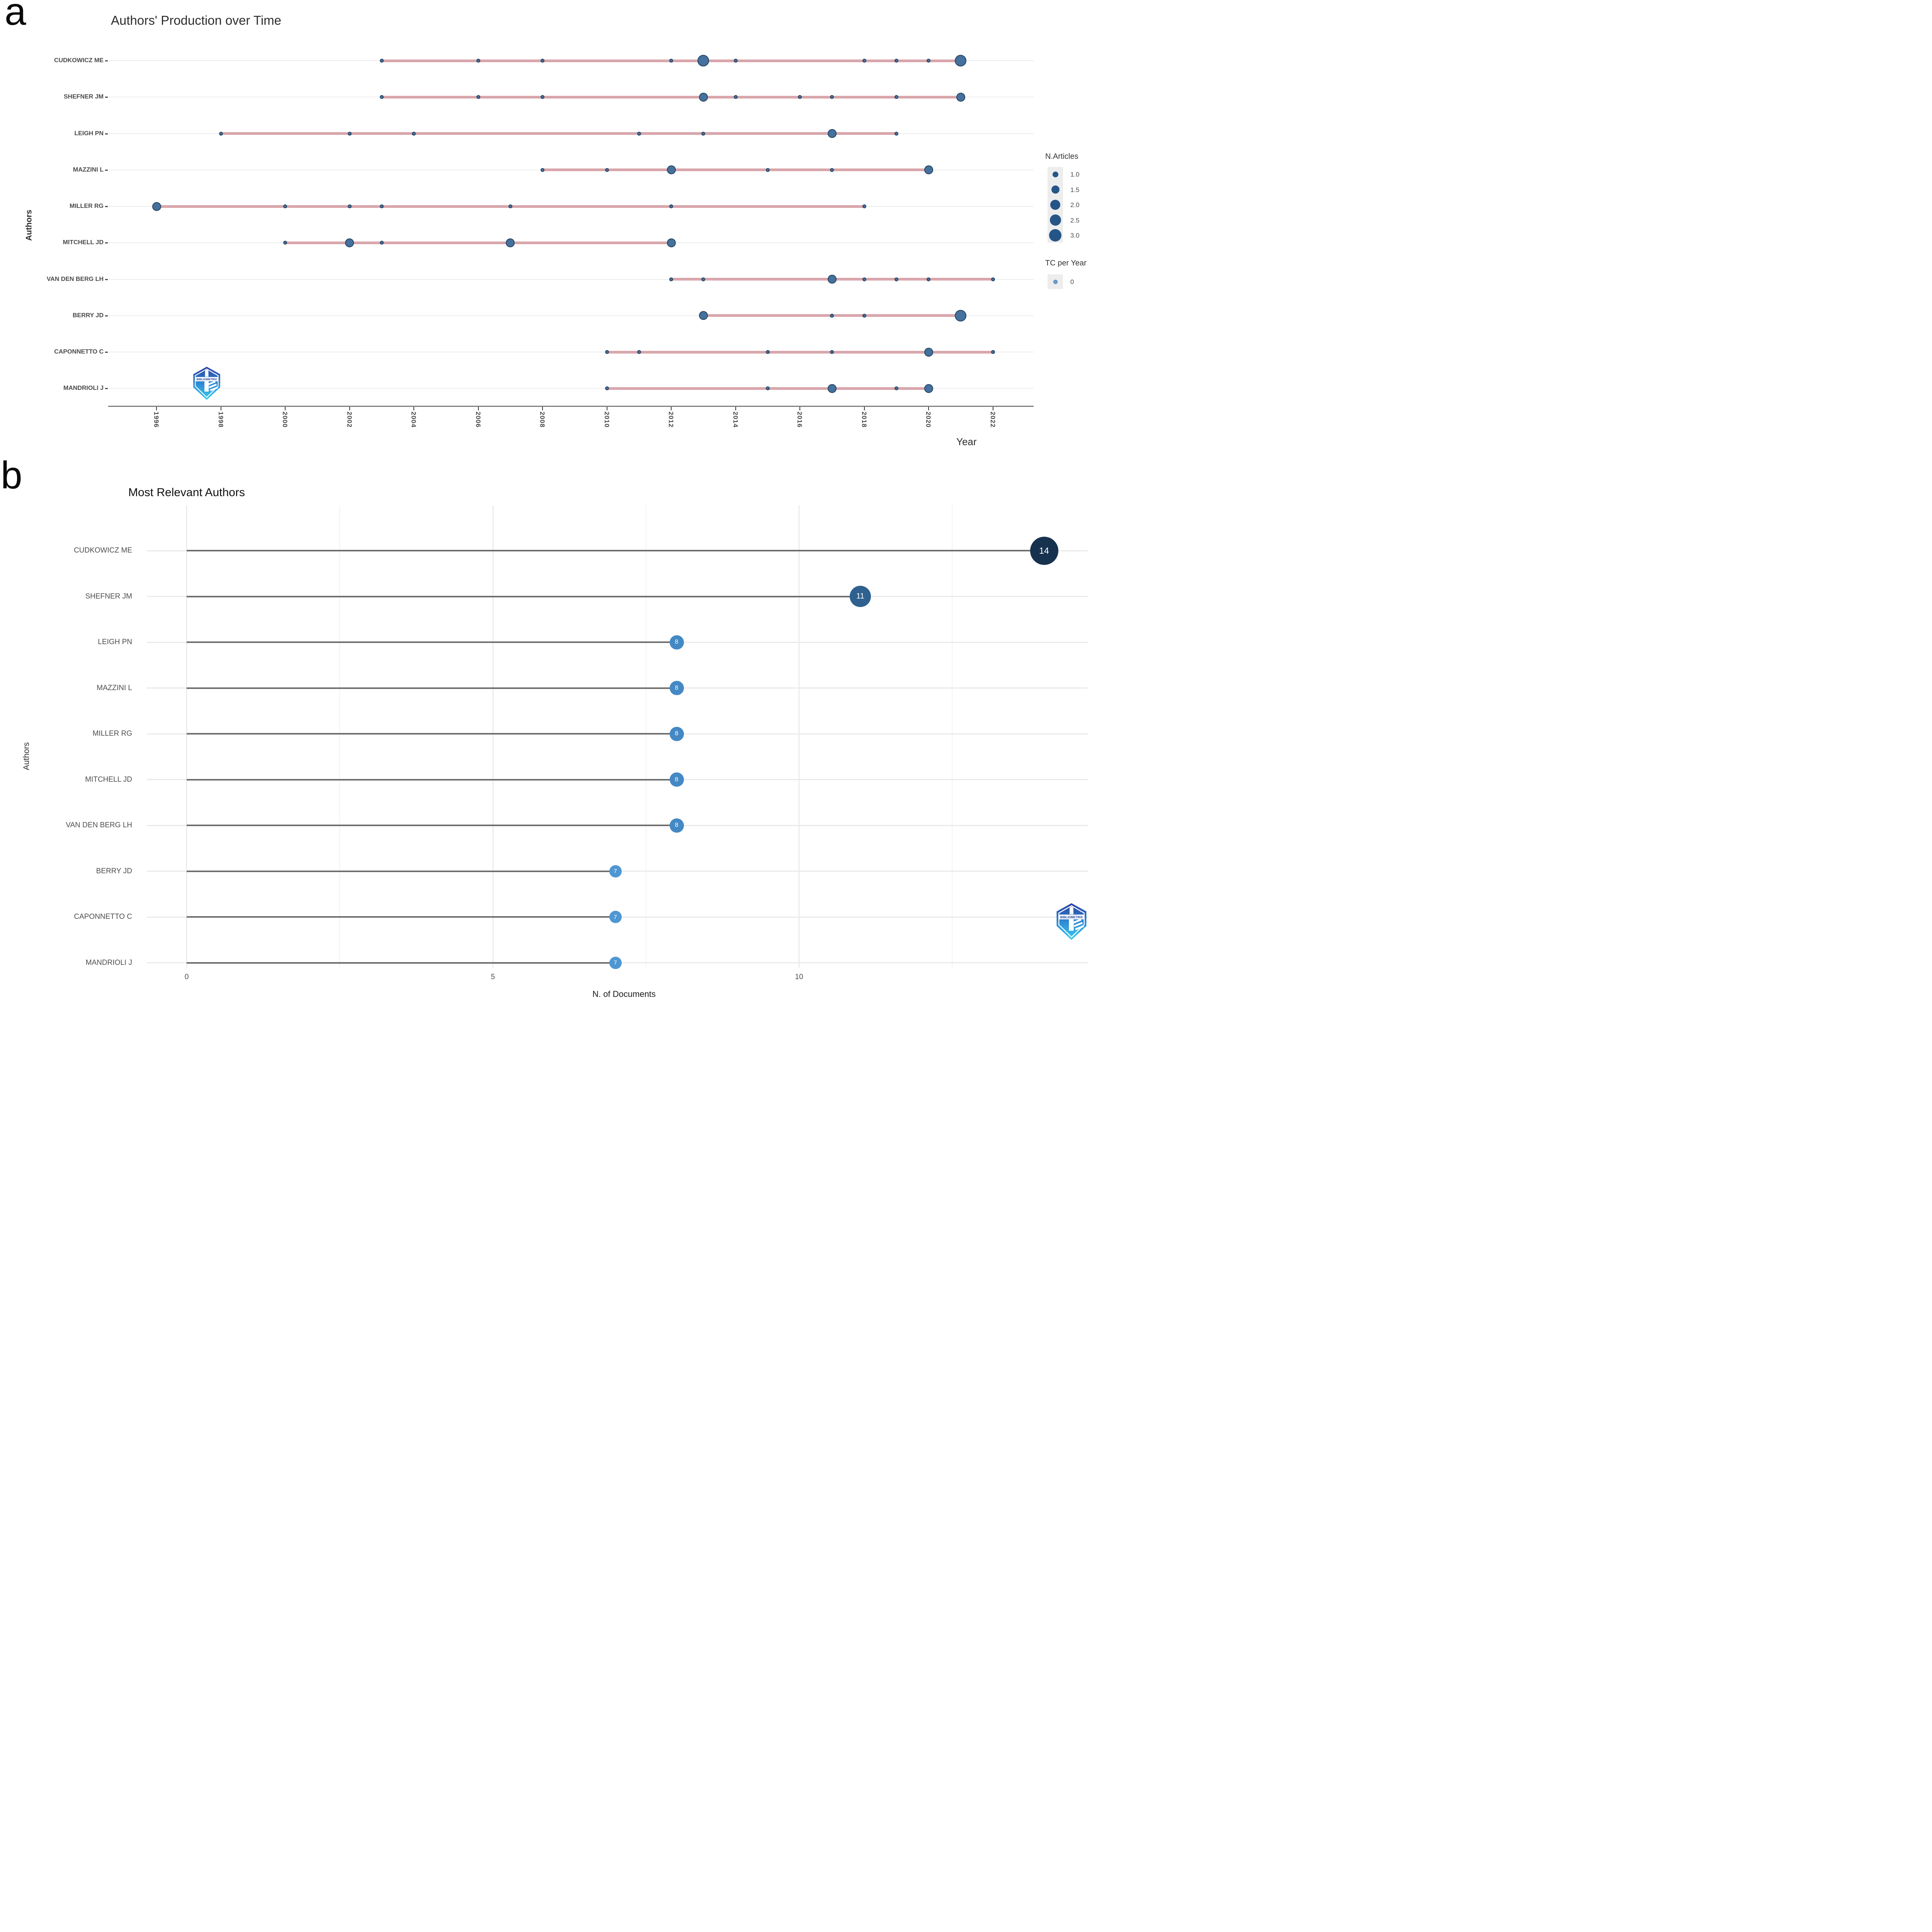 This screenshot has width=1932, height=1932. What do you see at coordinates (285, 420) in the screenshot?
I see `x-axis-tick-label: 2000` at bounding box center [285, 420].